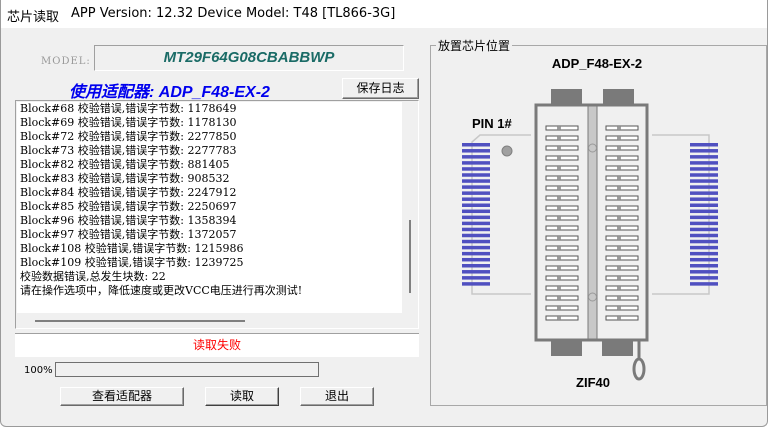 Image resolution: width=778 pixels, height=429 pixels. Describe the element at coordinates (337, 396) in the screenshot. I see `exit-button: 退出` at that location.